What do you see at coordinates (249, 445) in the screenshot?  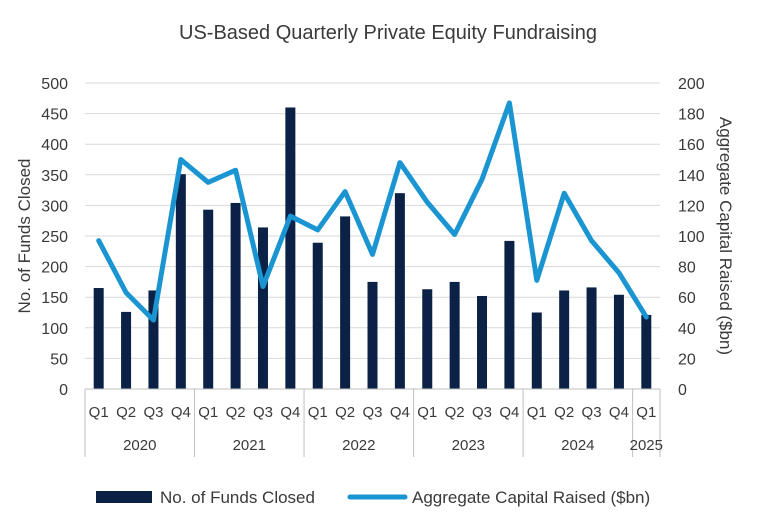 I see `year-group-label: 2021` at bounding box center [249, 445].